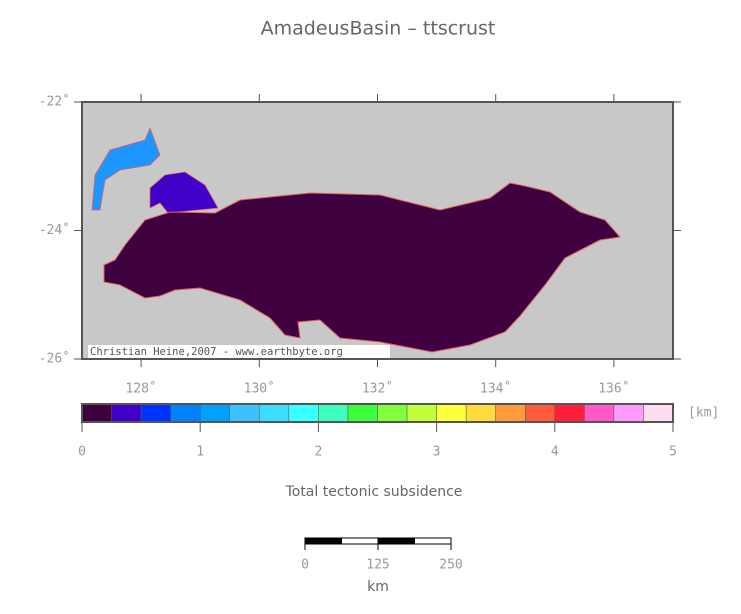  What do you see at coordinates (259, 389) in the screenshot?
I see `lon-label: 130˚` at bounding box center [259, 389].